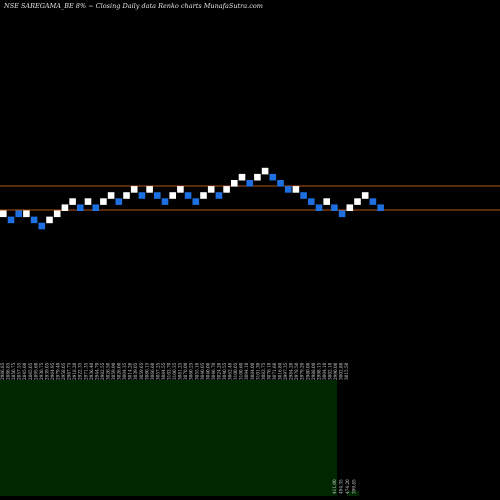 The width and height of the screenshot is (500, 500). I want to click on tick-label: 2978.50, so click(296, 371).